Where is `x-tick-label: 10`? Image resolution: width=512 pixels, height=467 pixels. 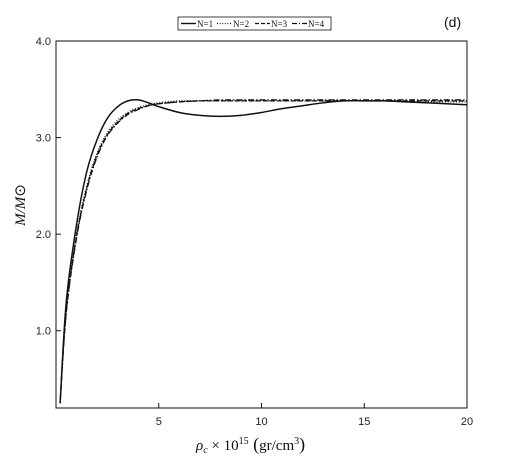 x-tick-label: 10 is located at coordinates (261, 422).